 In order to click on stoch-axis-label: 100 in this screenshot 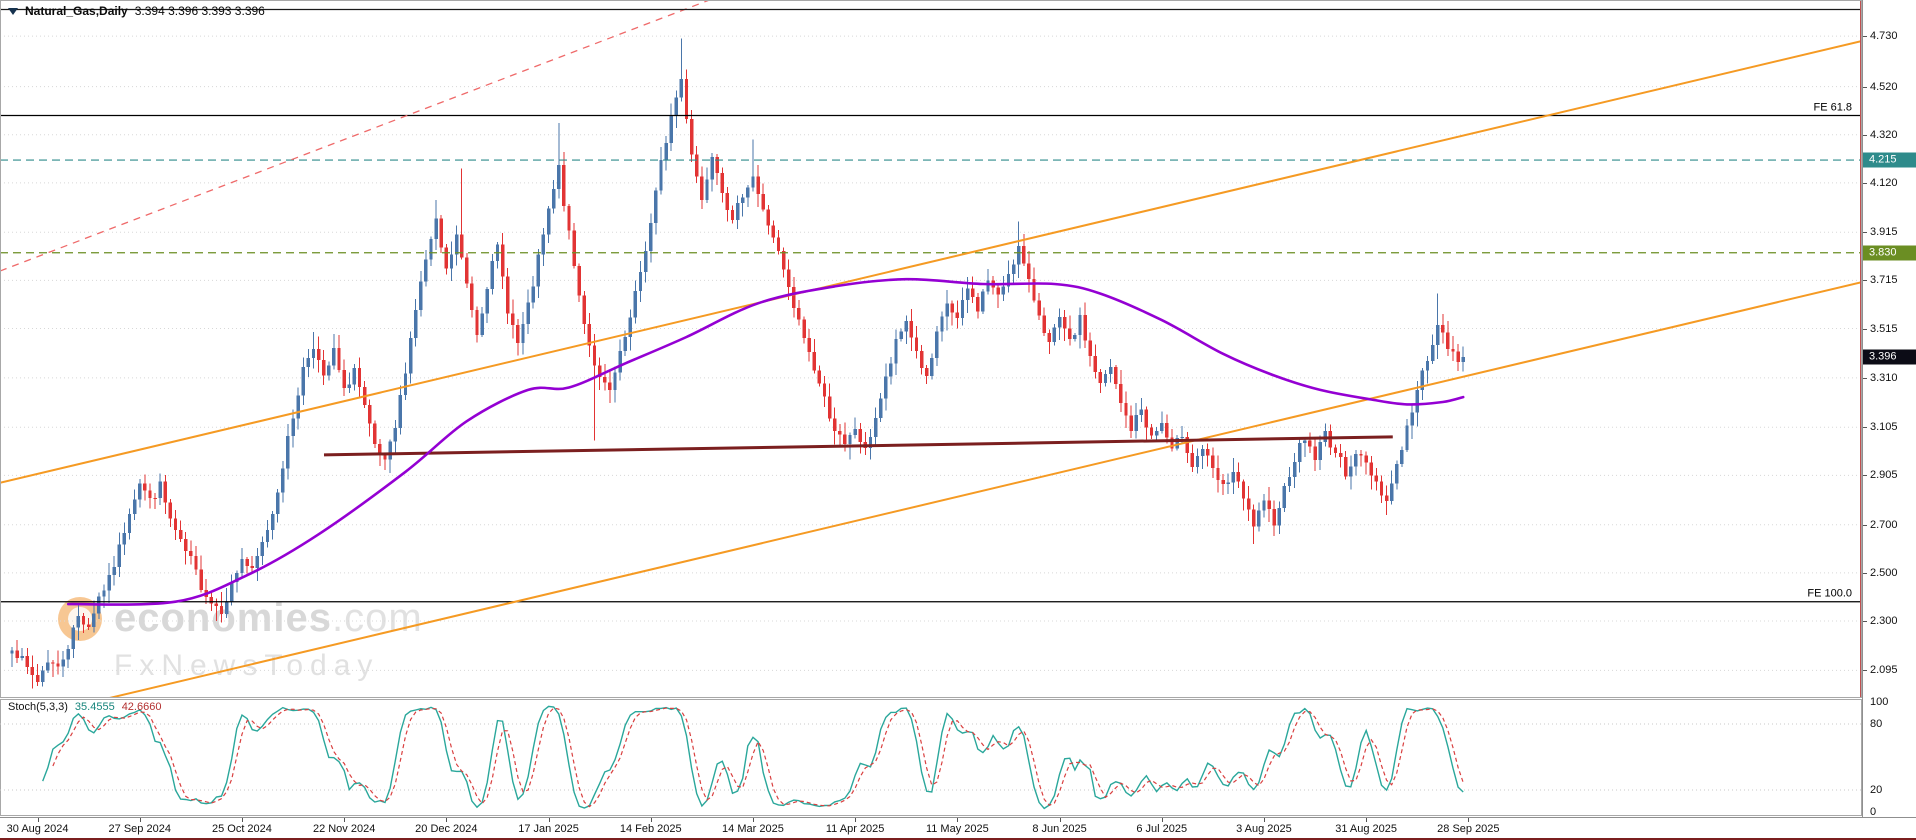, I will do `click(1879, 702)`.